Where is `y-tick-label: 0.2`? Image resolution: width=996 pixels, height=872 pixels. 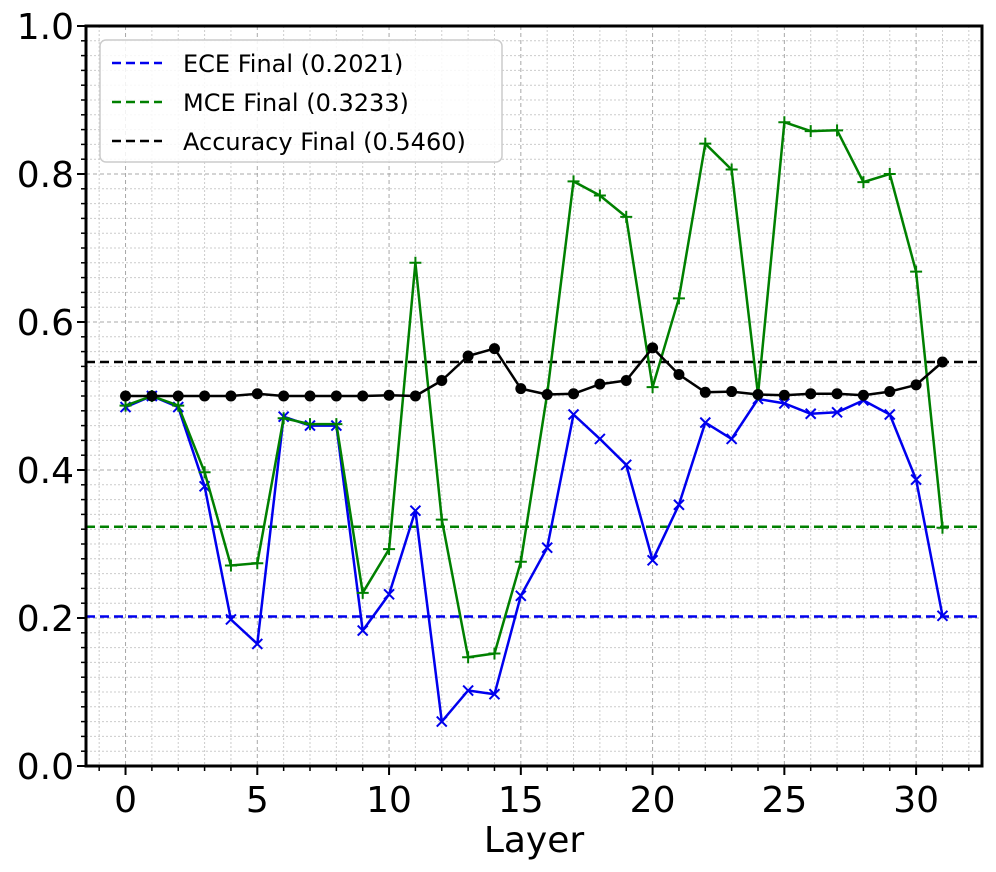
y-tick-label: 0.2 is located at coordinates (45, 619).